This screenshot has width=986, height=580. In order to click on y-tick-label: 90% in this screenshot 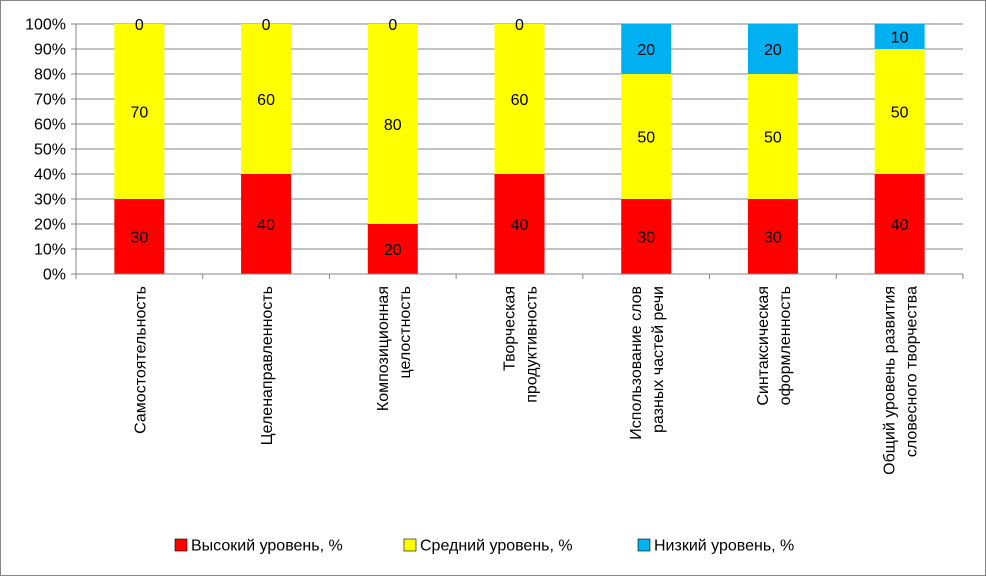, I will do `click(50, 50)`.